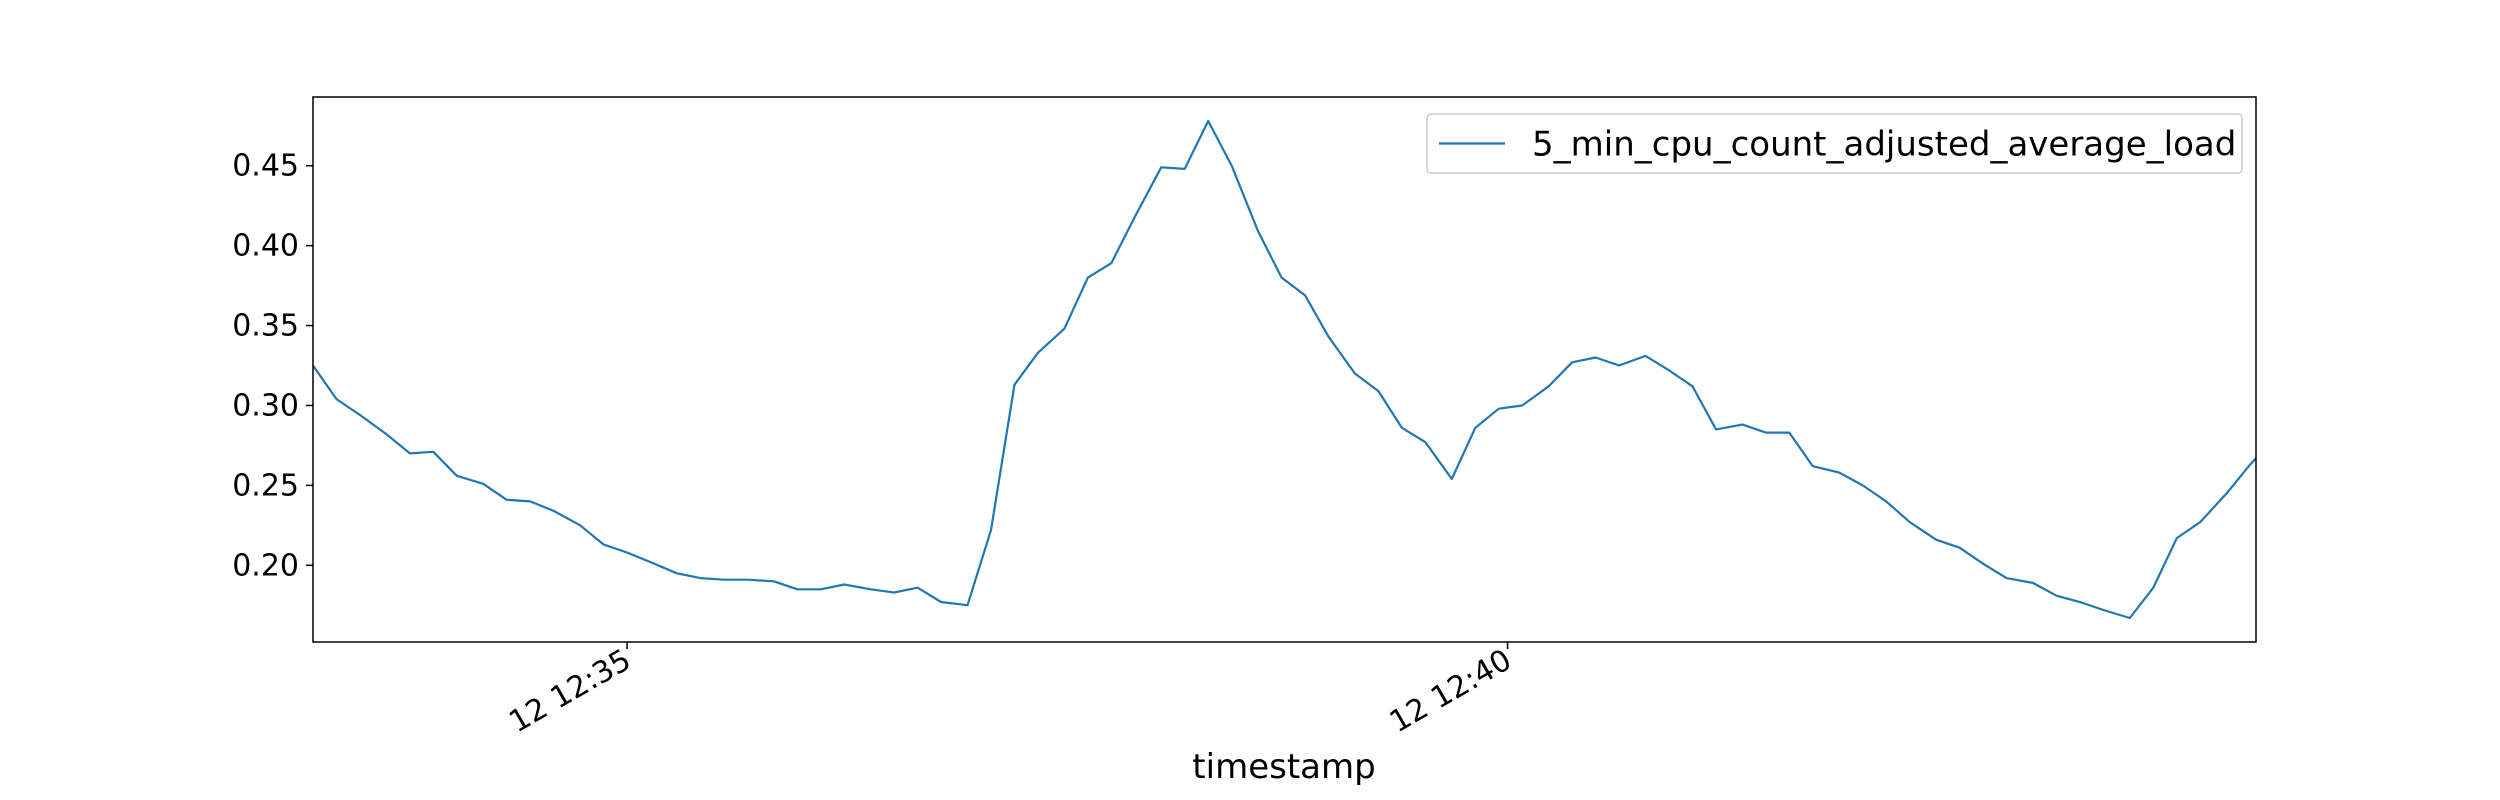 This screenshot has width=2500, height=800. I want to click on y-axis: 0.20 0.25 0.30 0.35 0.40 0.45, so click(272, 366).